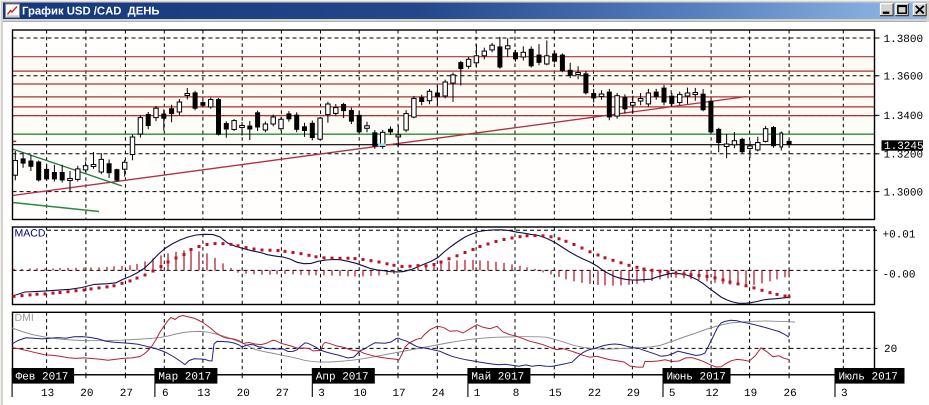  Describe the element at coordinates (555, 394) in the screenshot. I see `svg-text: 15` at that location.